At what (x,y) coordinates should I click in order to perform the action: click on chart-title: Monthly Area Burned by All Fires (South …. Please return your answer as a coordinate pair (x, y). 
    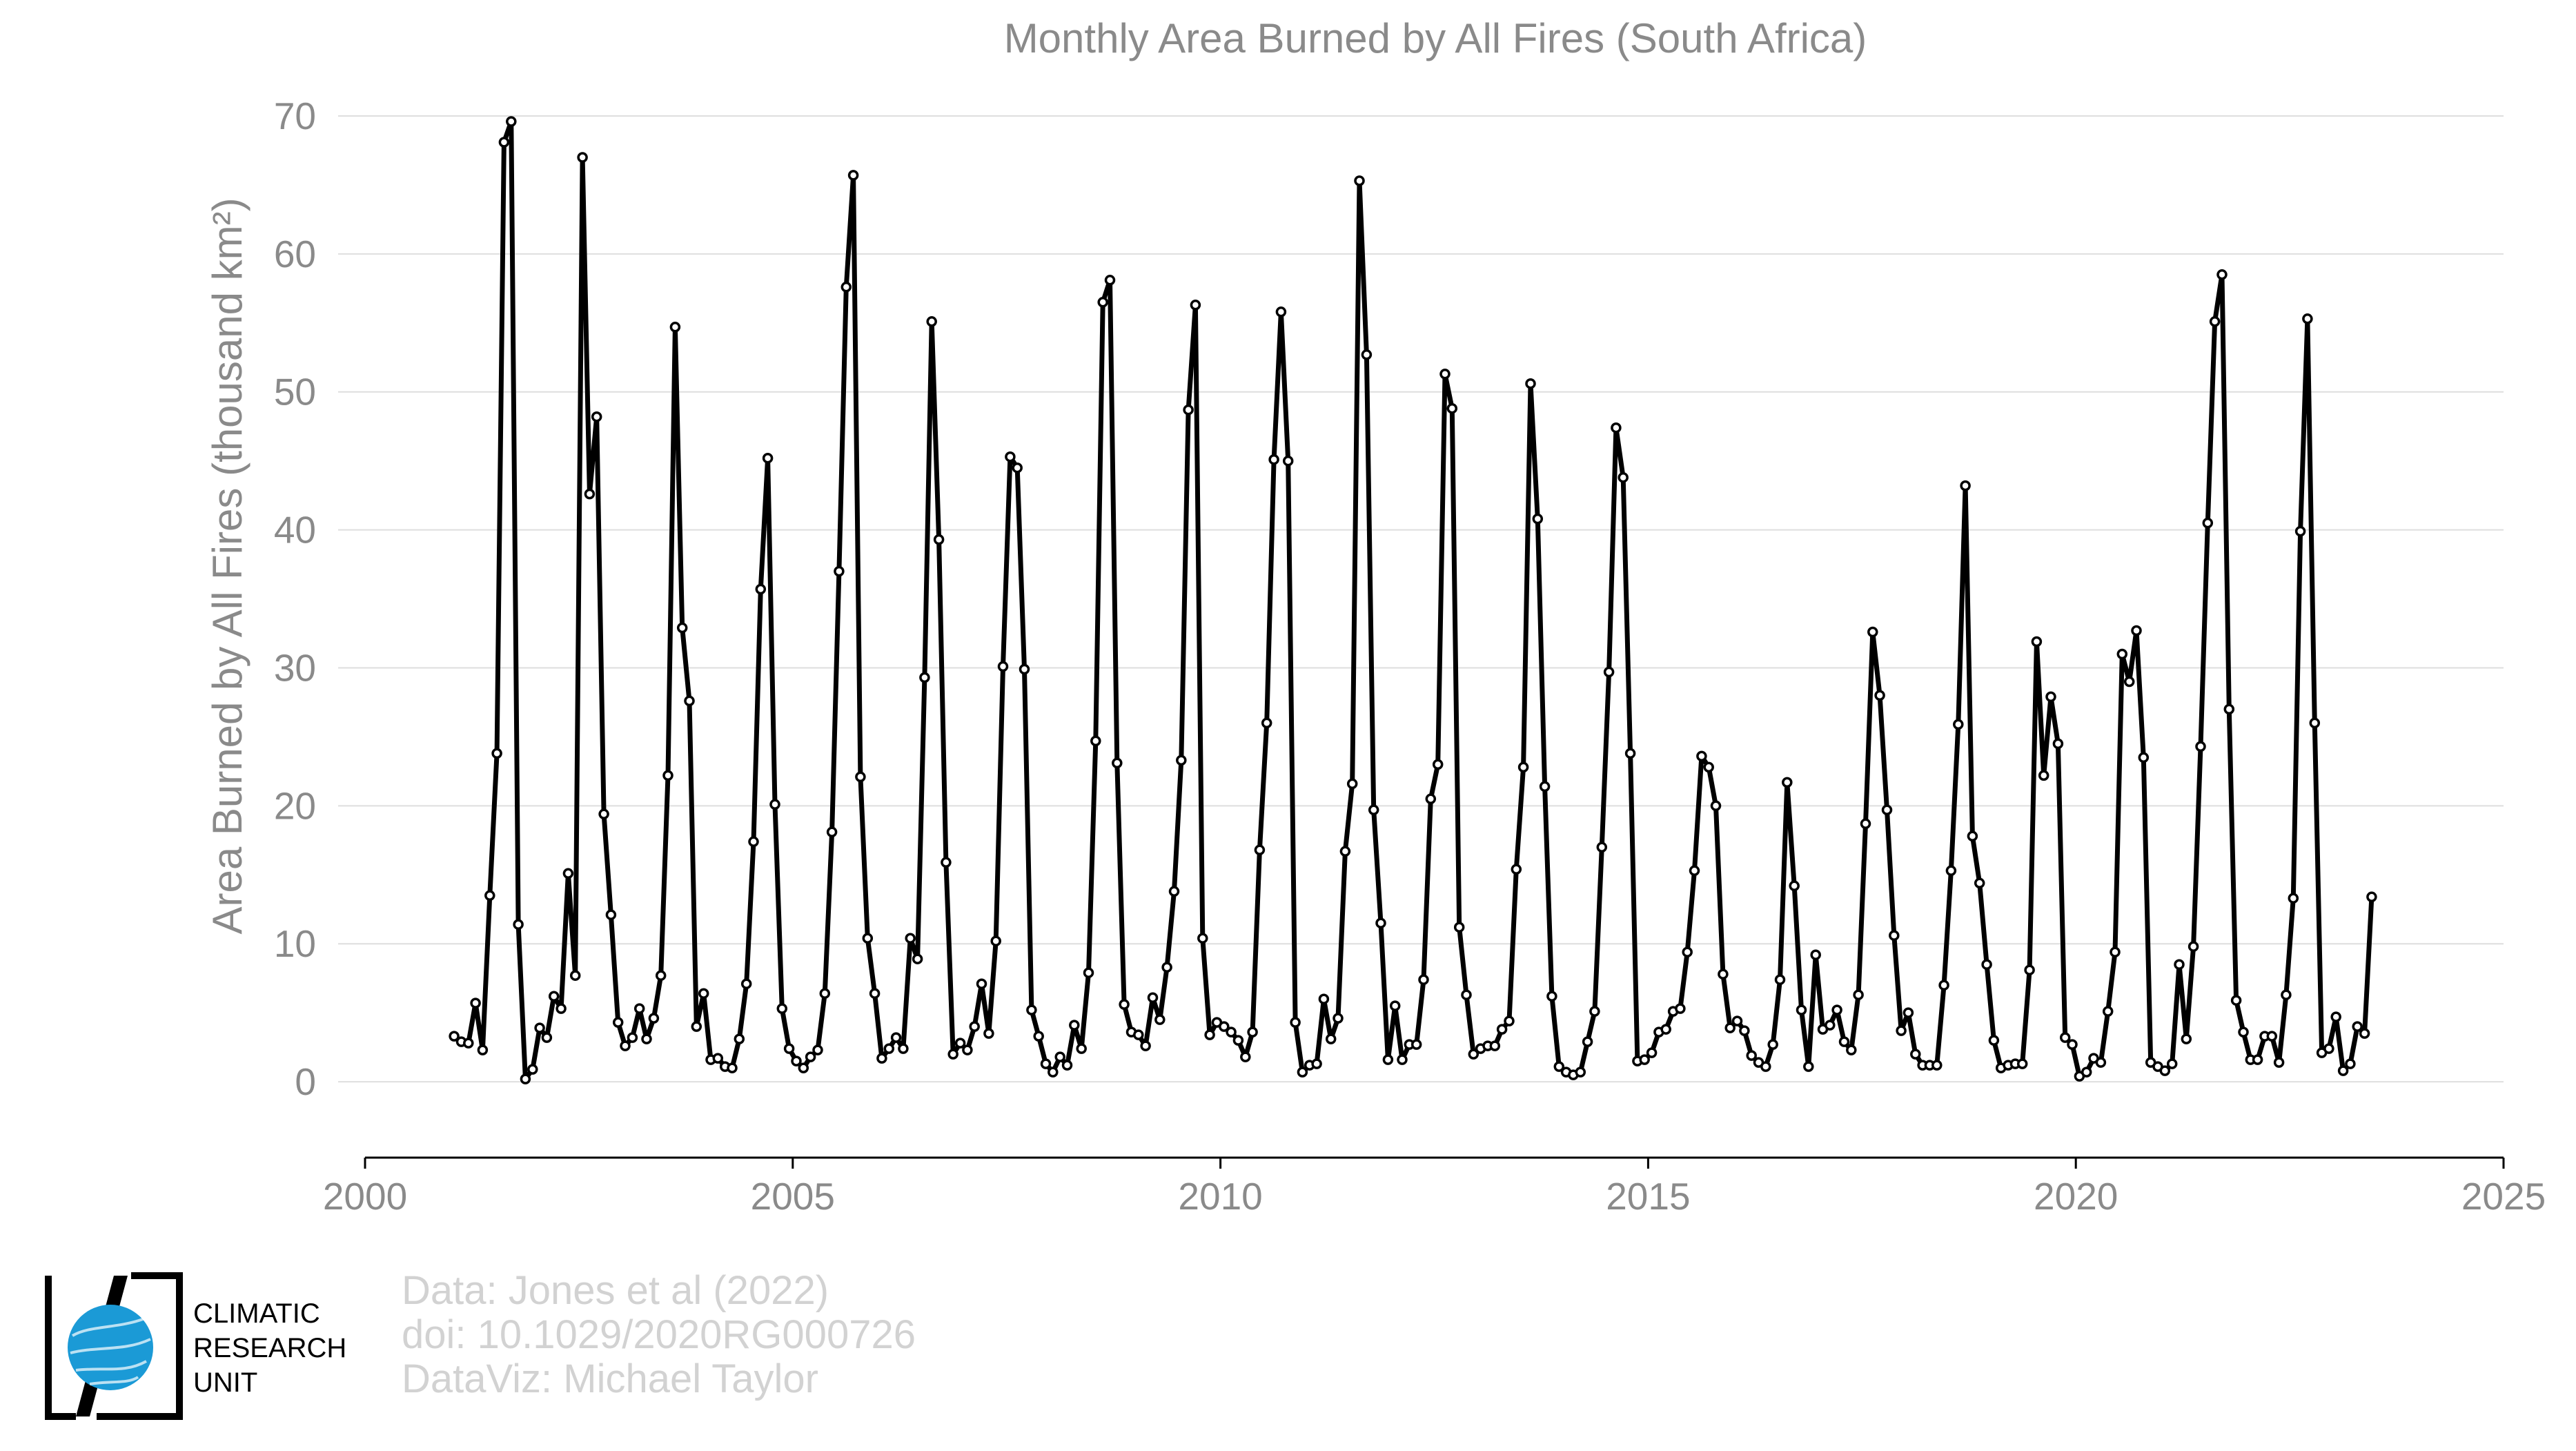
    Looking at the image, I should click on (1435, 38).